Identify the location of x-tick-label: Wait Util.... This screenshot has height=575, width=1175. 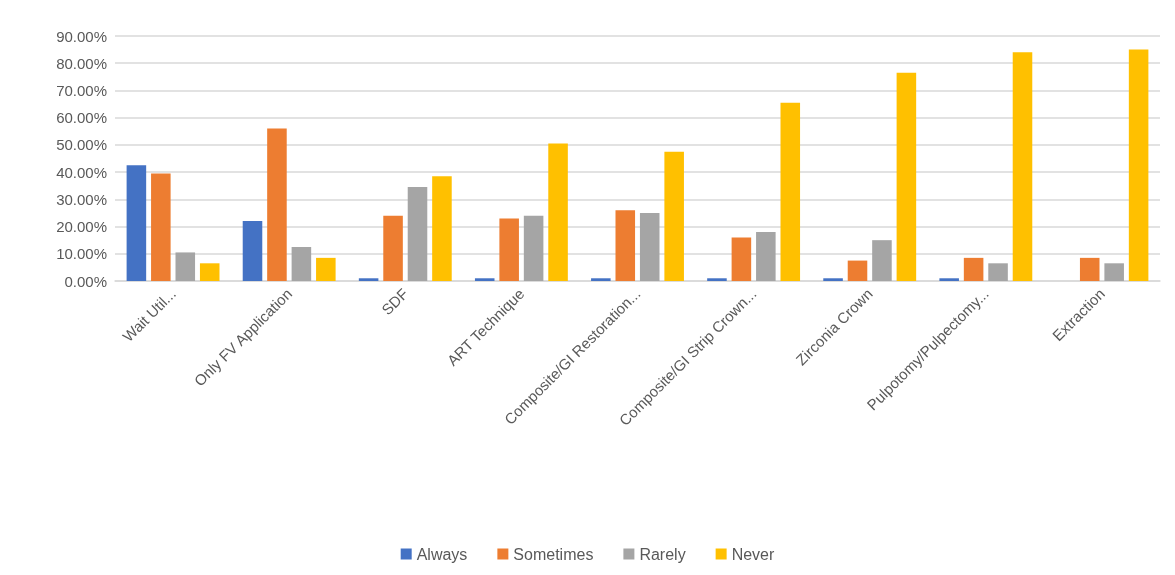
(149, 314).